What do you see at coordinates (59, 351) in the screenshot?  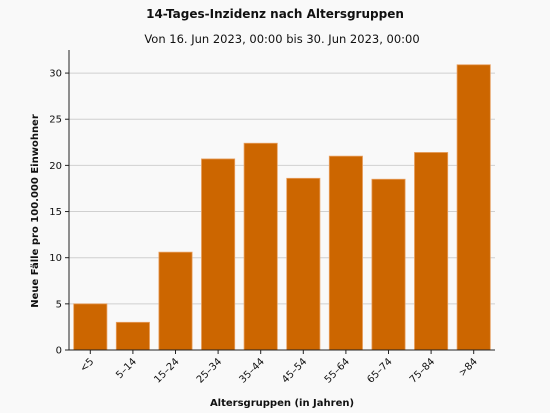 I see `y-tick-label: 0` at bounding box center [59, 351].